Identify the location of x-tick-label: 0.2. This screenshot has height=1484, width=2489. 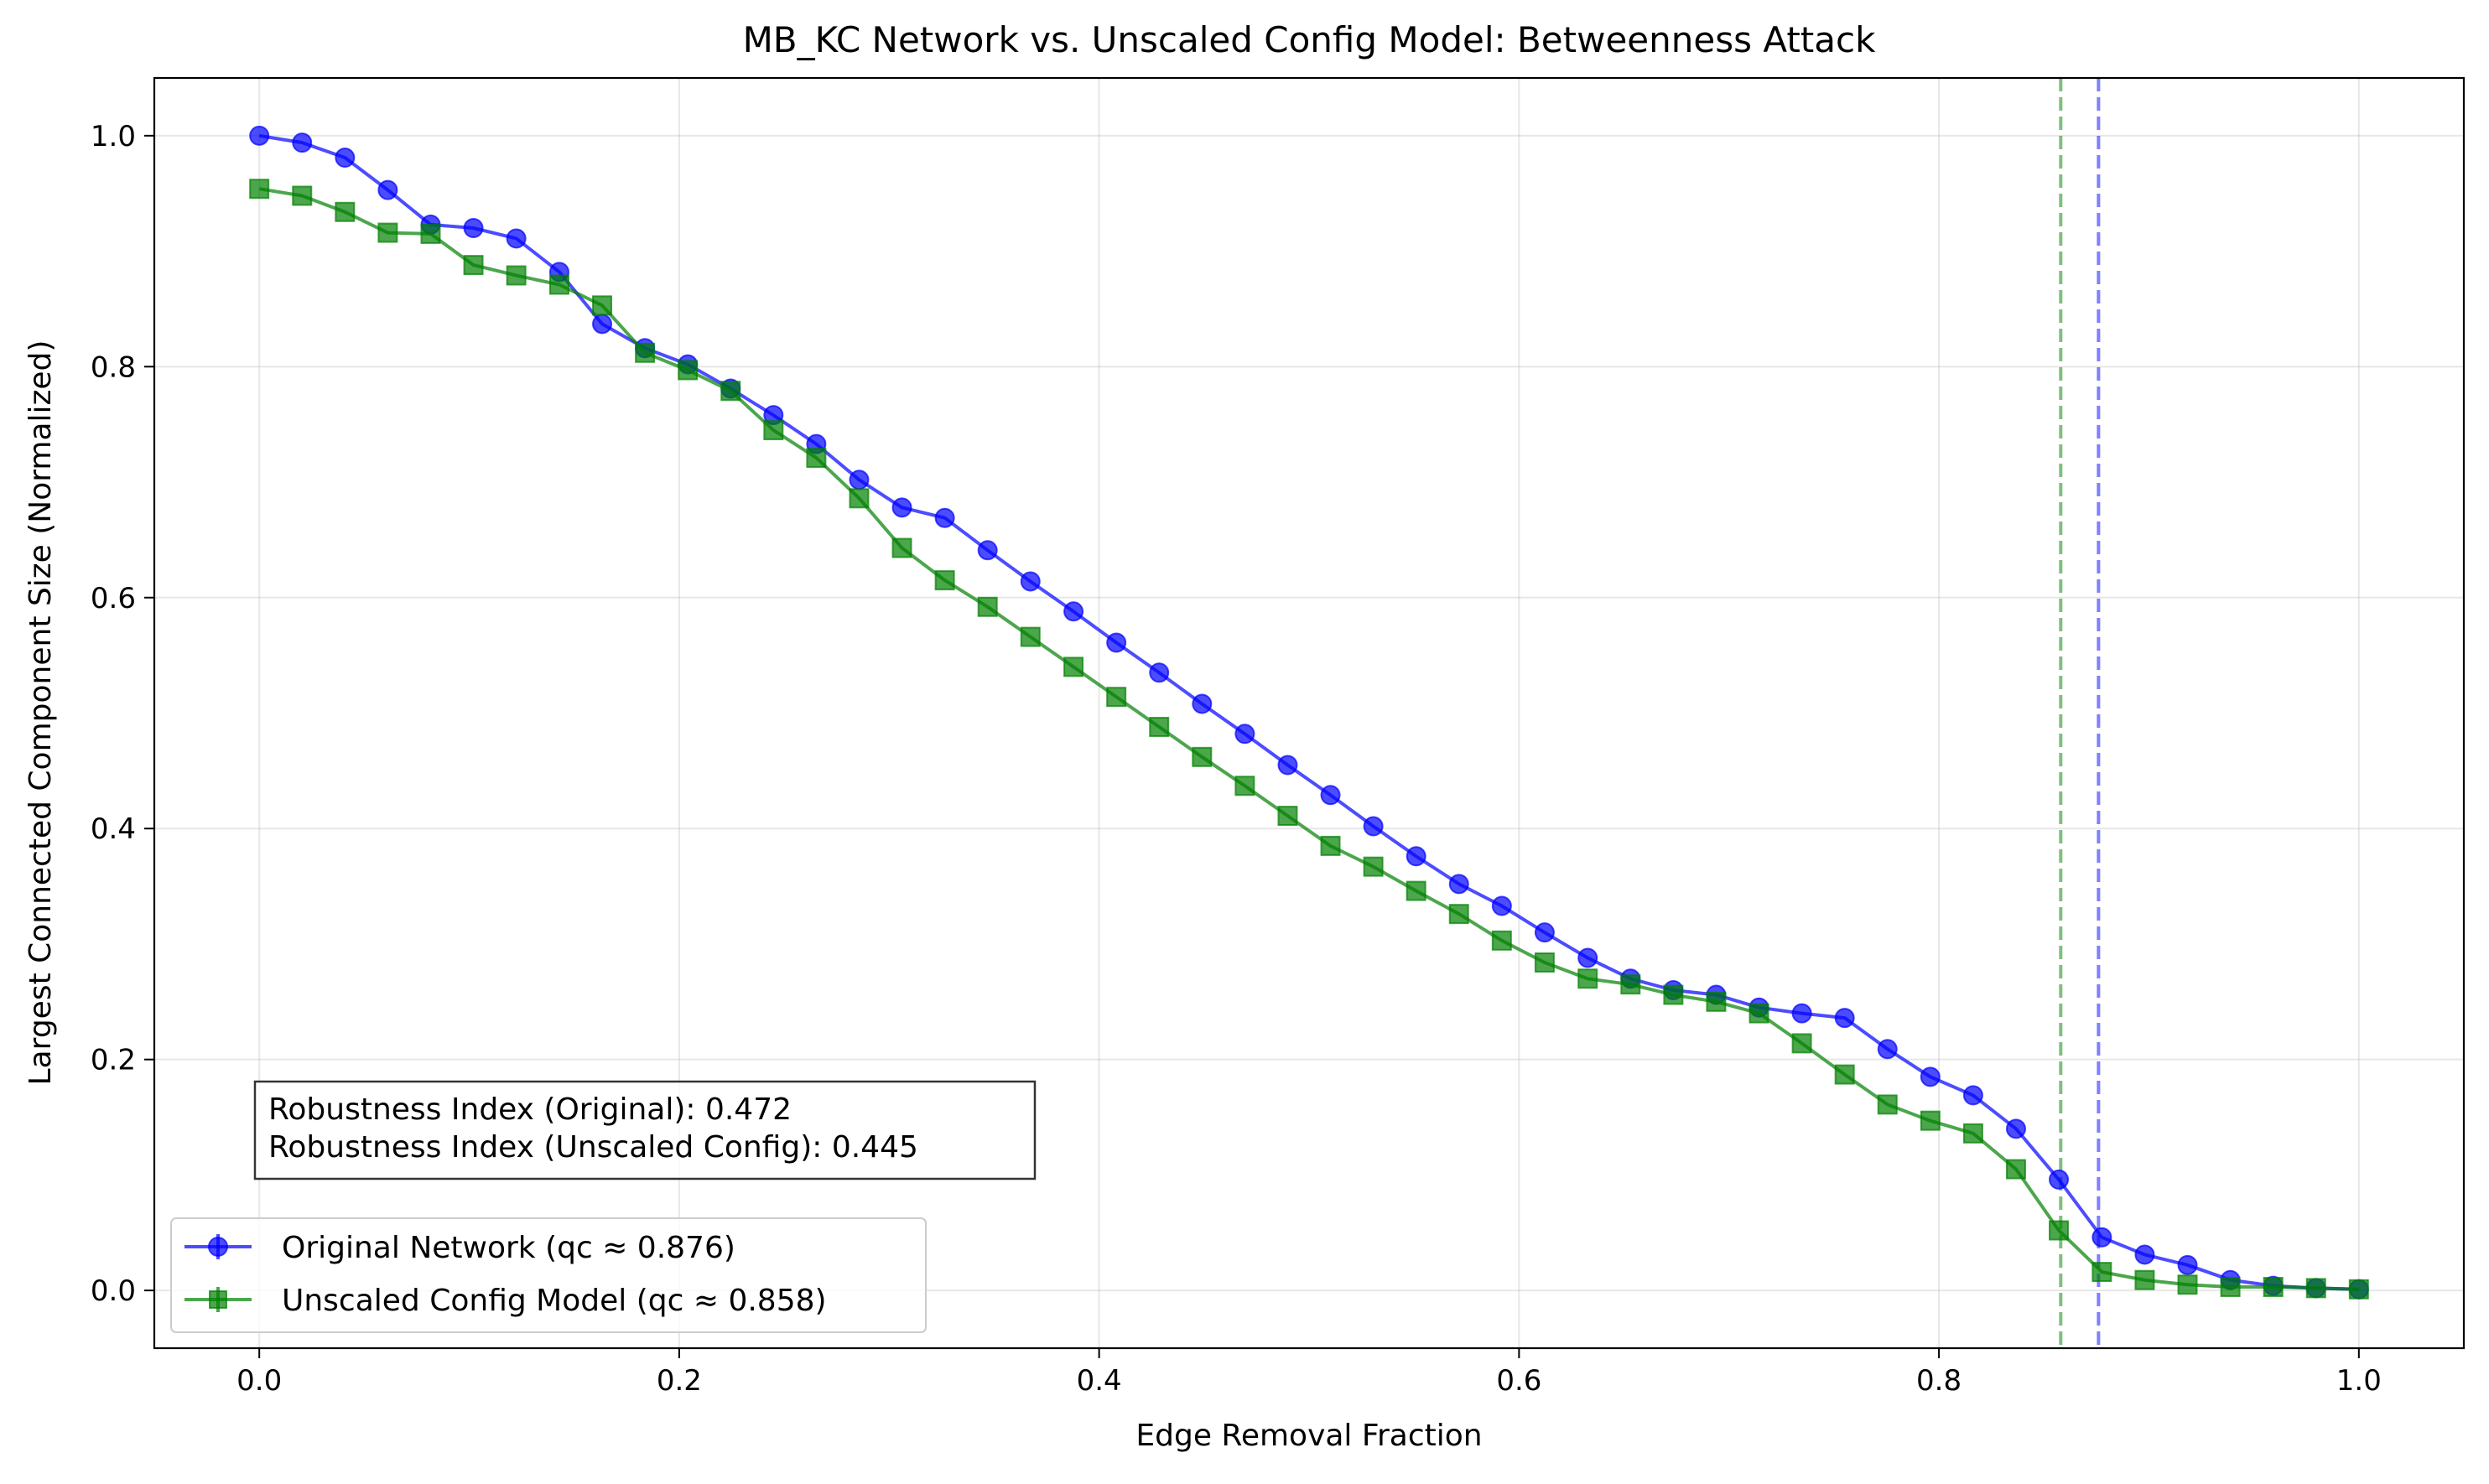
(679, 1381).